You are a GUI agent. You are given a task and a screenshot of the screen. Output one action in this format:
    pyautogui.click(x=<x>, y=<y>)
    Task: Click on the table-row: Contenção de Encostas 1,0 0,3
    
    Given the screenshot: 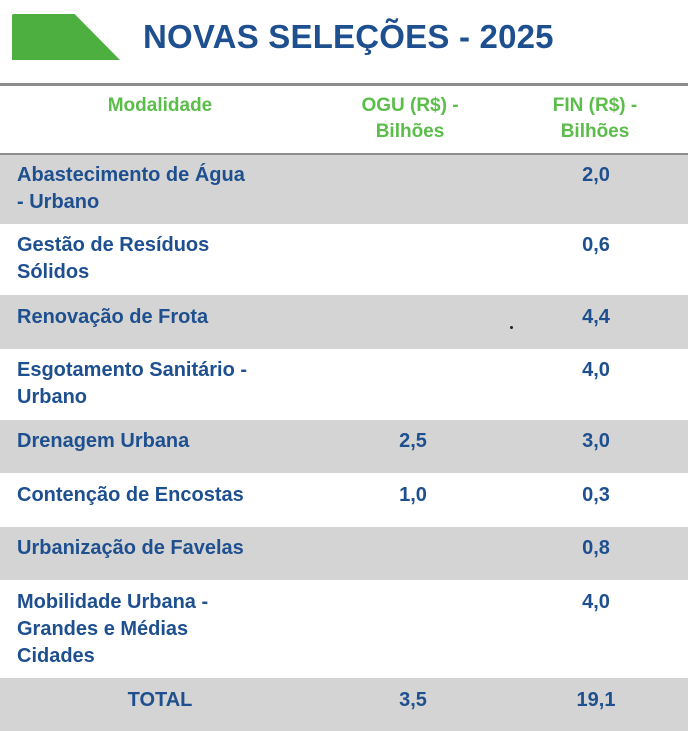 What is the action you would take?
    pyautogui.click(x=344, y=500)
    